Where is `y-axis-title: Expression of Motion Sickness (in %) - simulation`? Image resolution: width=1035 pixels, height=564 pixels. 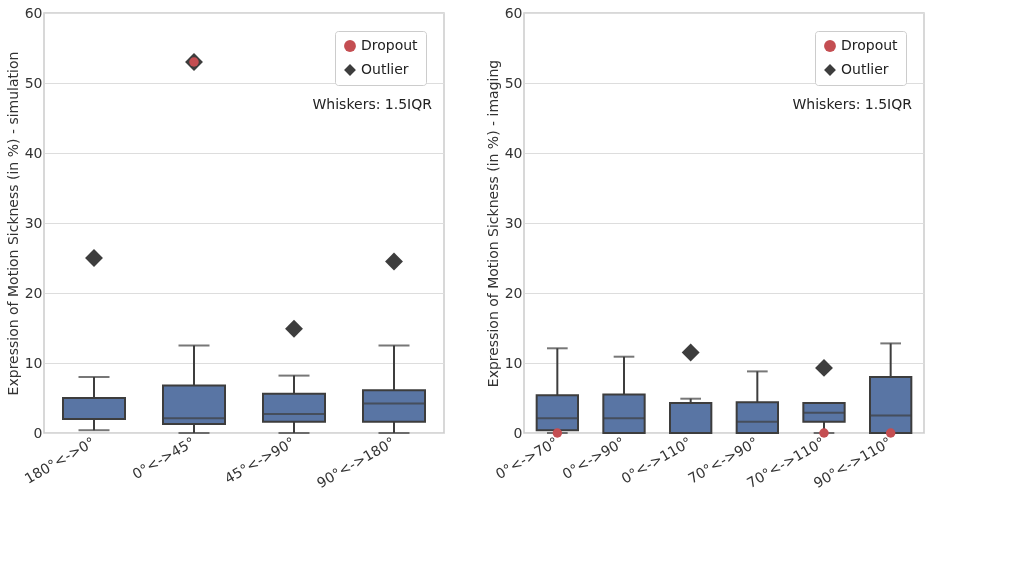
y-axis-title: Expression of Motion Sickness (in %) - simulation is located at coordinates (12, 223).